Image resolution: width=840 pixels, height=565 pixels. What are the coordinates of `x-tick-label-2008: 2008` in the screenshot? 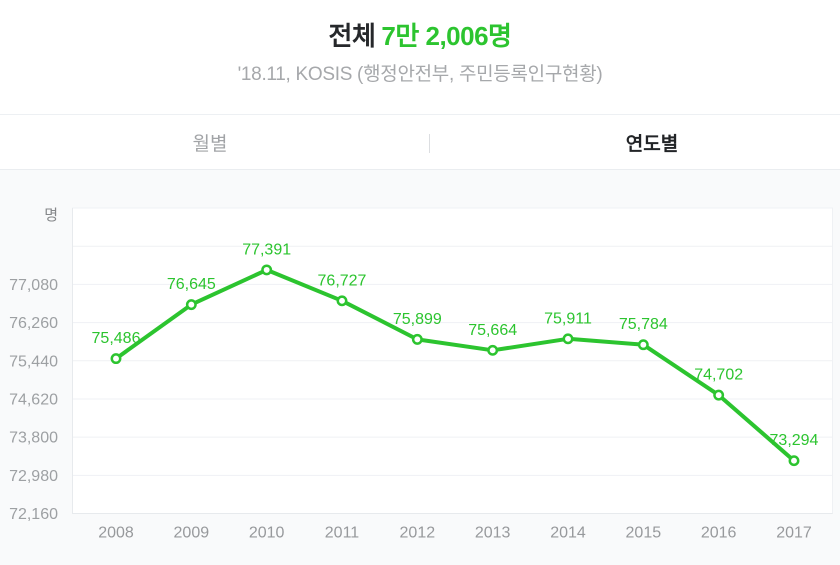 It's located at (116, 533).